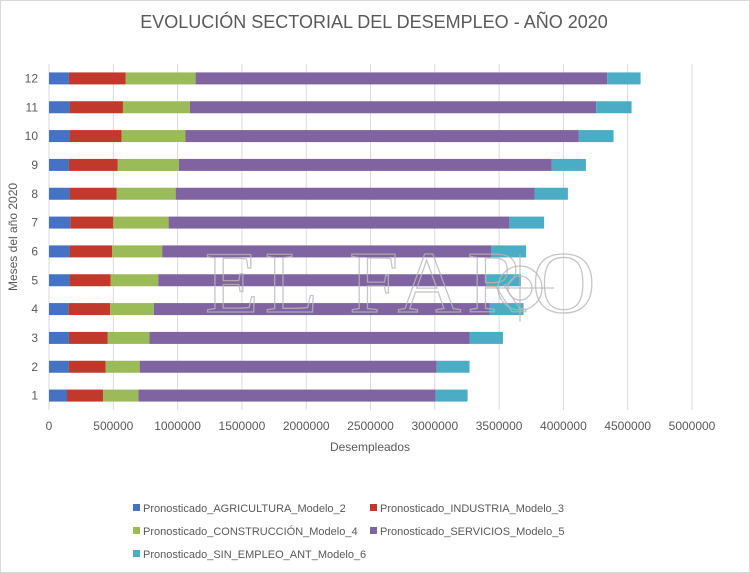  Describe the element at coordinates (306, 426) in the screenshot. I see `x-tick-label: 2000000` at that location.